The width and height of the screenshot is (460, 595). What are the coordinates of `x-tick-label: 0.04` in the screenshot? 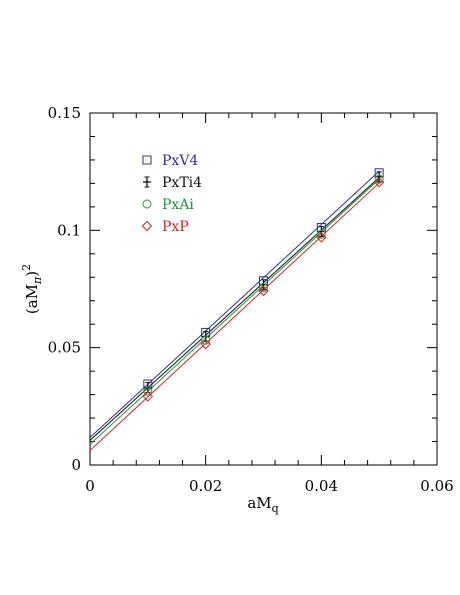 It's located at (321, 486).